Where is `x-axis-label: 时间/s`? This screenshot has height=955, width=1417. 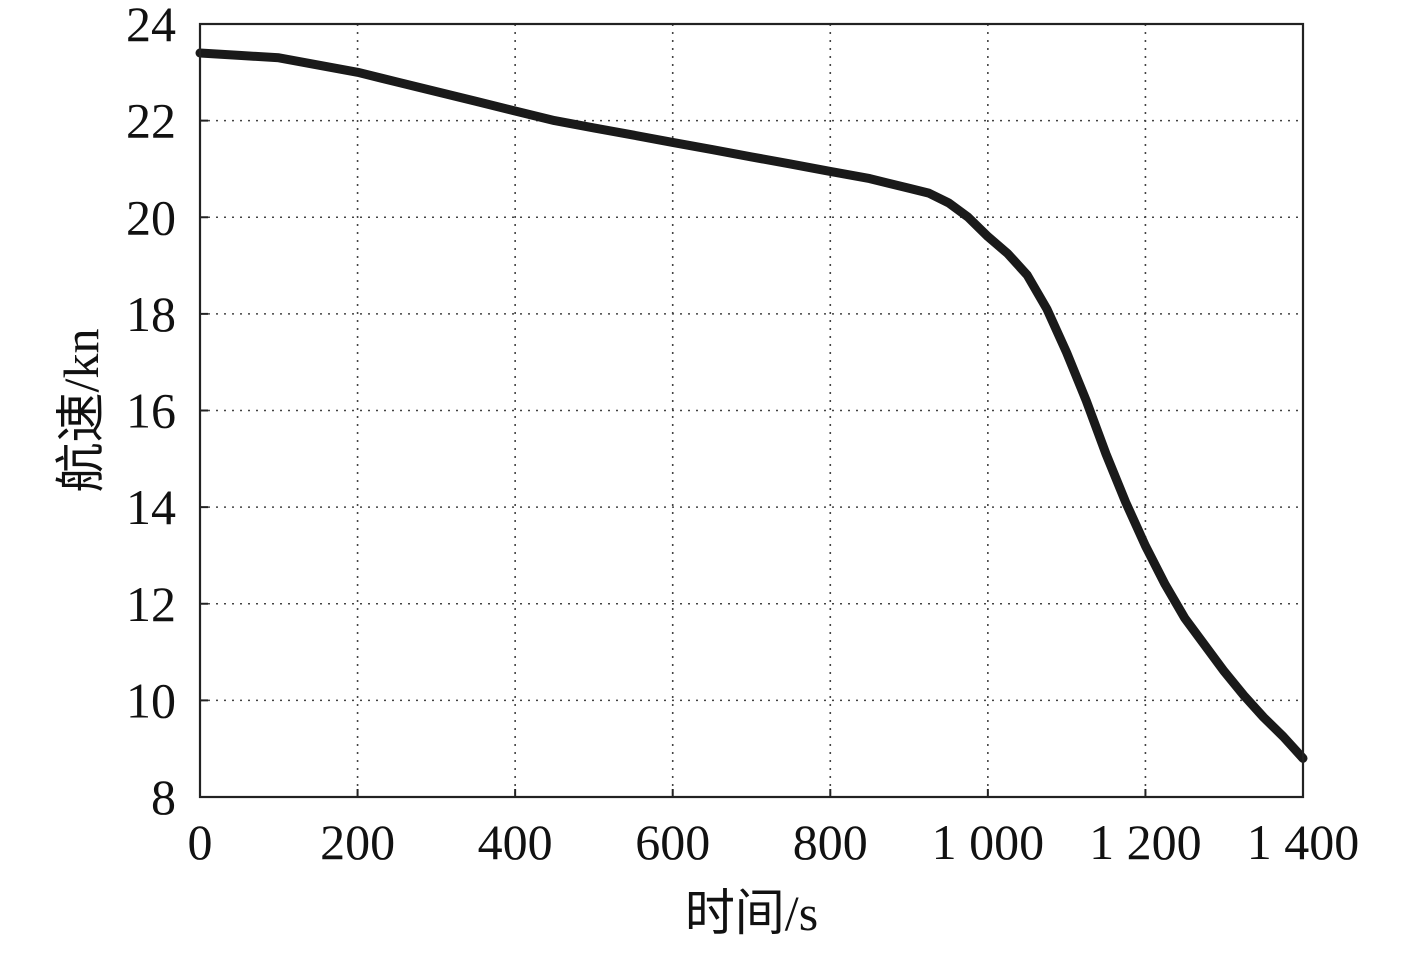 x-axis-label: 时间/s is located at coordinates (751, 913).